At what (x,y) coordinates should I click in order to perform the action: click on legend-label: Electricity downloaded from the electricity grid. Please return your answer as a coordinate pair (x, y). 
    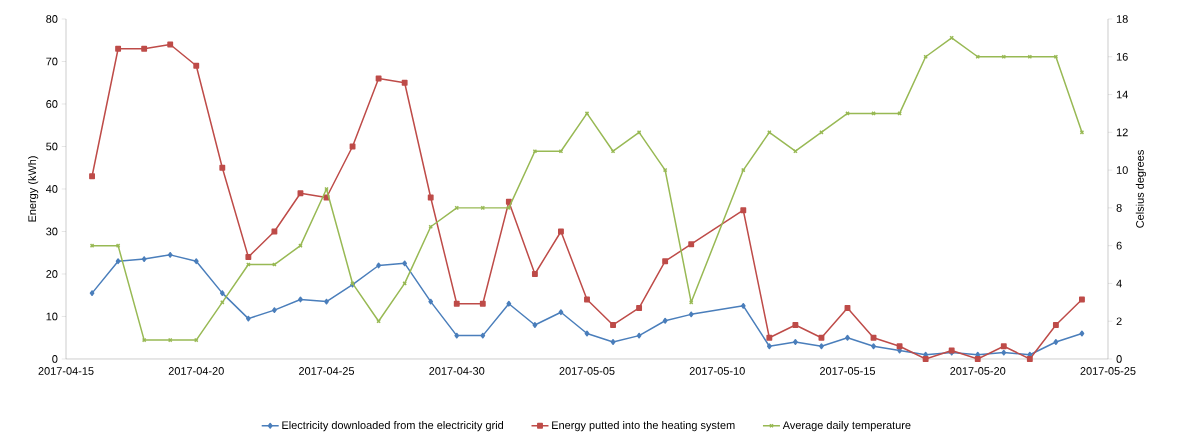
    Looking at the image, I should click on (393, 426).